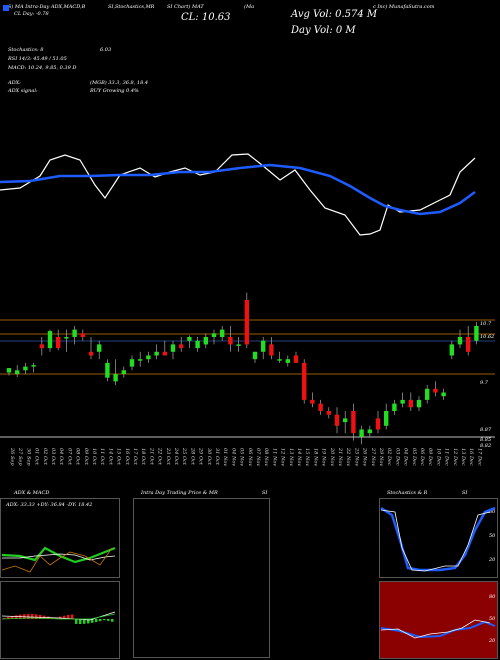 This screenshot has height=660, width=500. Describe the element at coordinates (37, 457) in the screenshot. I see `date-tick-label: 01 Oct` at that location.